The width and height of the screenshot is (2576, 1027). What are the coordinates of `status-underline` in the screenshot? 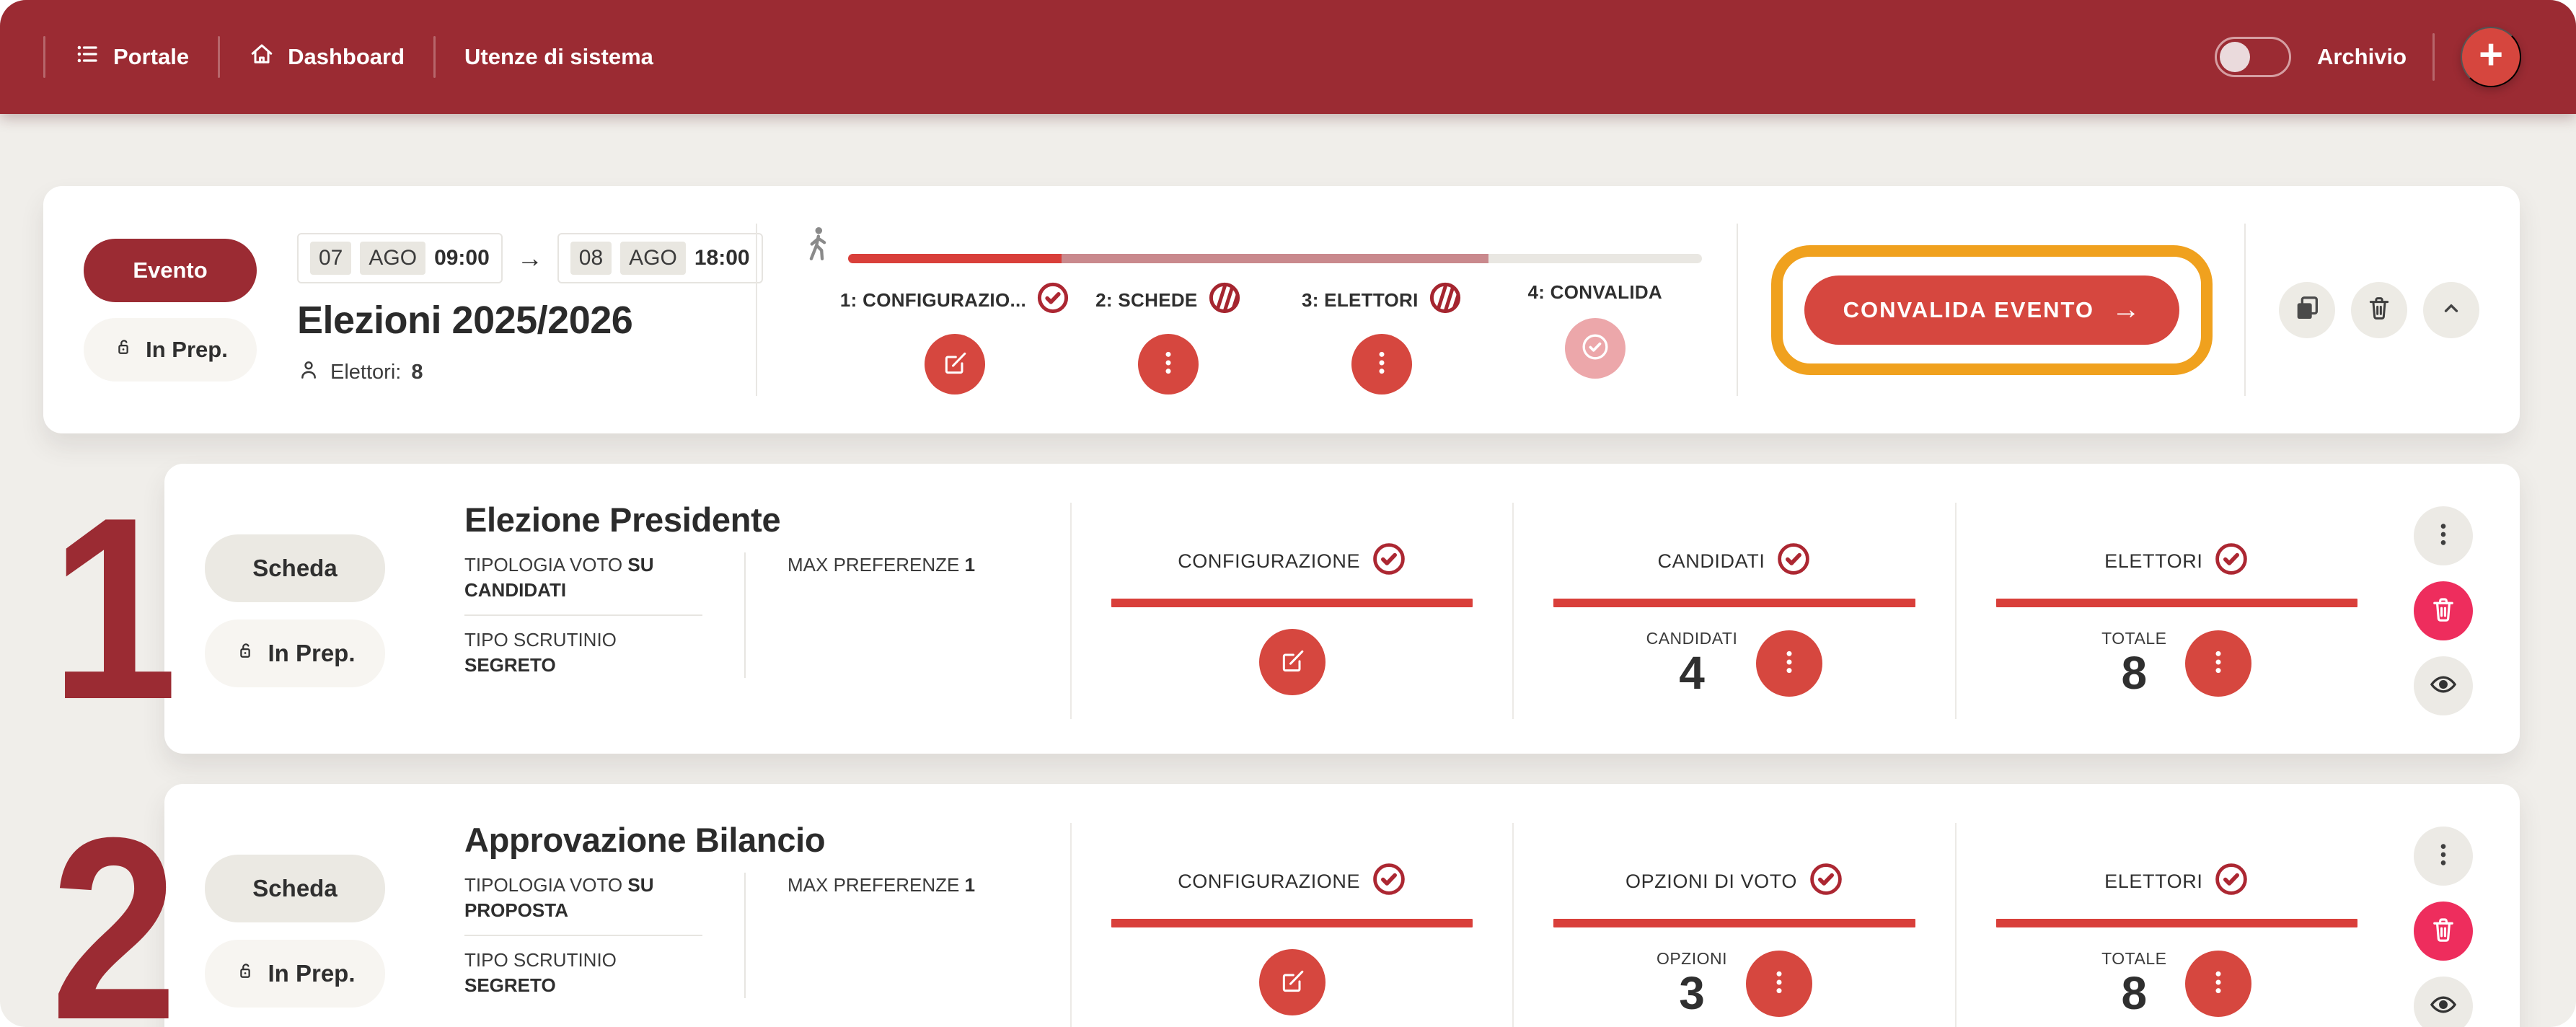 It's located at (1734, 923).